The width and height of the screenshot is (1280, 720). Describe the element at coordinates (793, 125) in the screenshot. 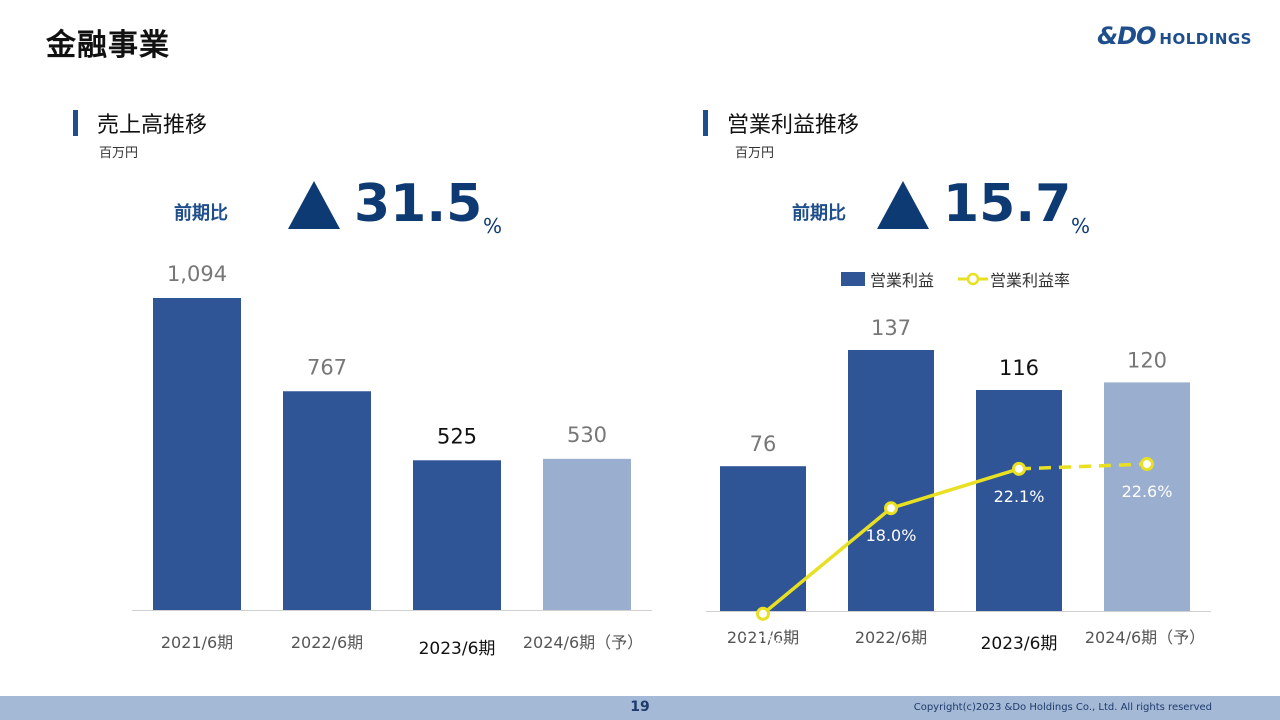

I see `right-section-title: 営業利益推移` at that location.